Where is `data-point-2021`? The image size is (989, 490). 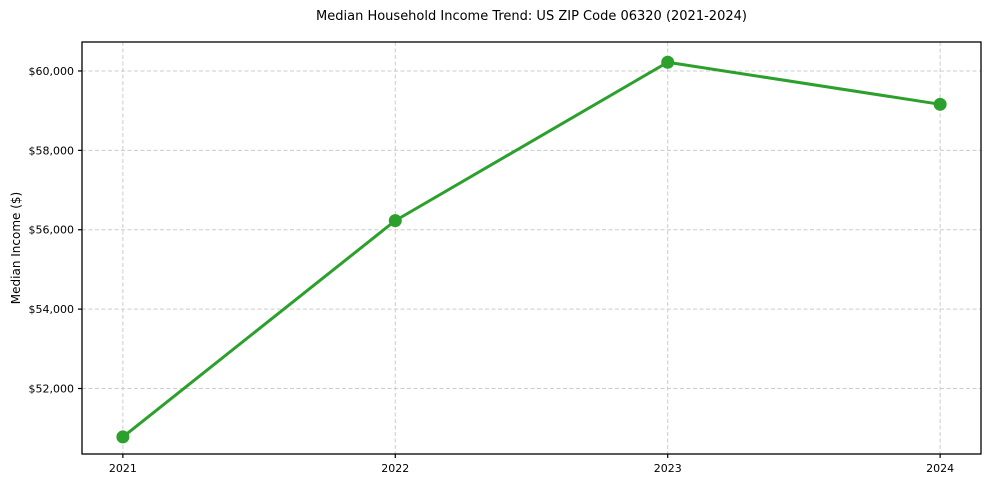
data-point-2021 is located at coordinates (123, 437).